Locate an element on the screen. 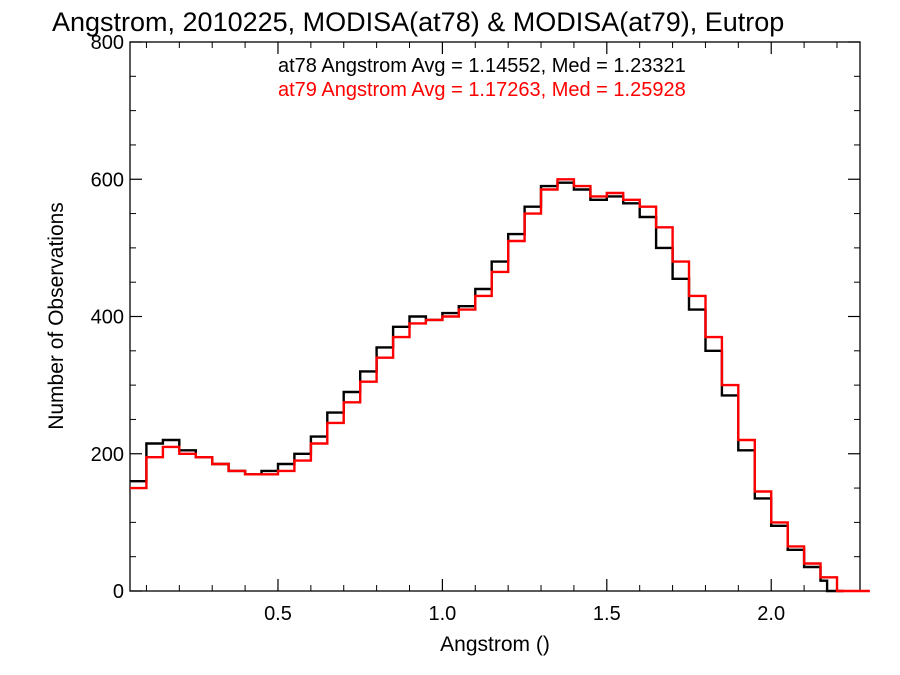 The width and height of the screenshot is (900, 675). y-axis-label: Number of Observations is located at coordinates (56, 316).